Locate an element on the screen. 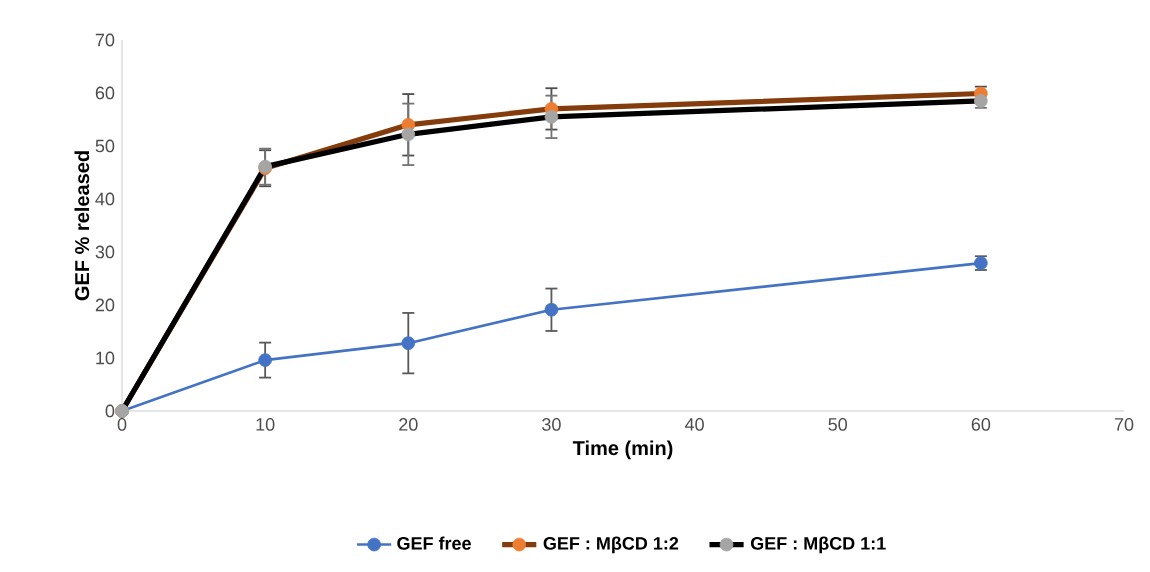 This screenshot has height=572, width=1150. y-tick-label: 70 is located at coordinates (105, 40).